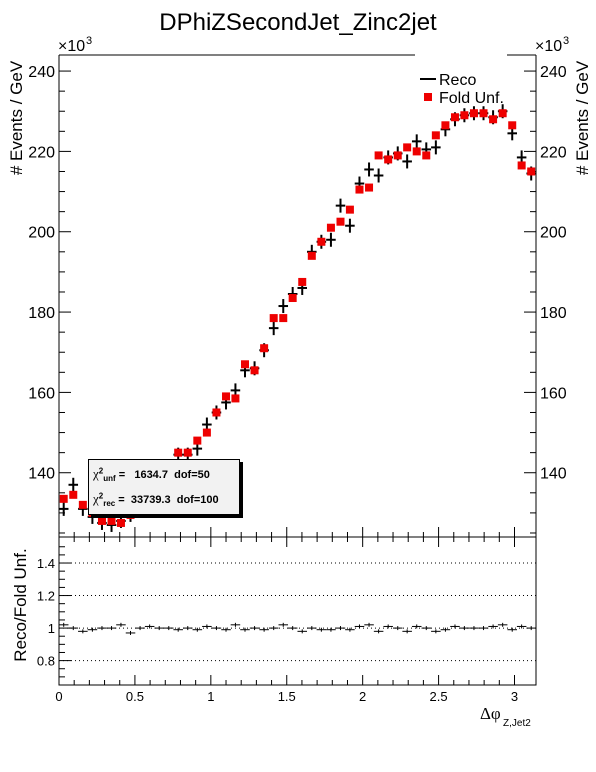 This screenshot has width=596, height=772. What do you see at coordinates (553, 393) in the screenshot?
I see `y-tick-label-right: 160` at bounding box center [553, 393].